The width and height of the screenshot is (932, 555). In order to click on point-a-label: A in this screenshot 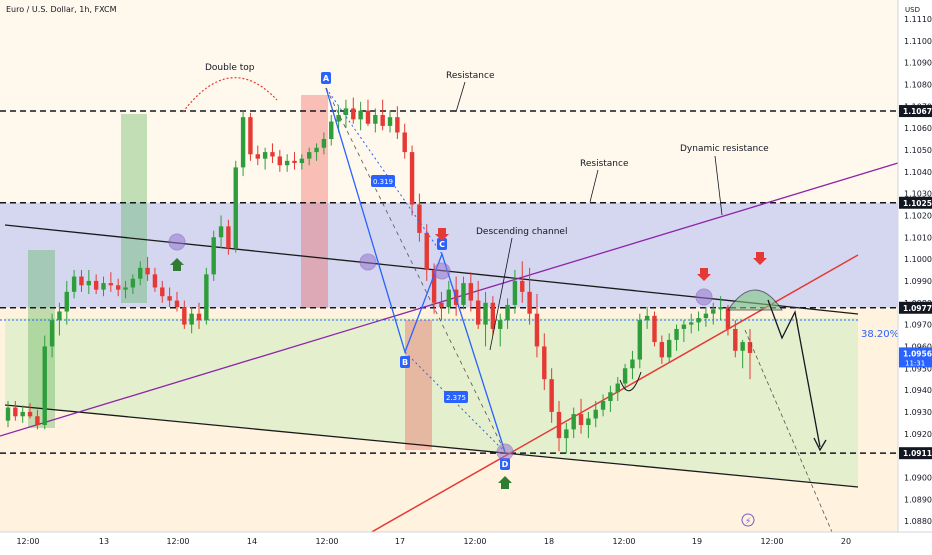, I will do `click(326, 78)`.